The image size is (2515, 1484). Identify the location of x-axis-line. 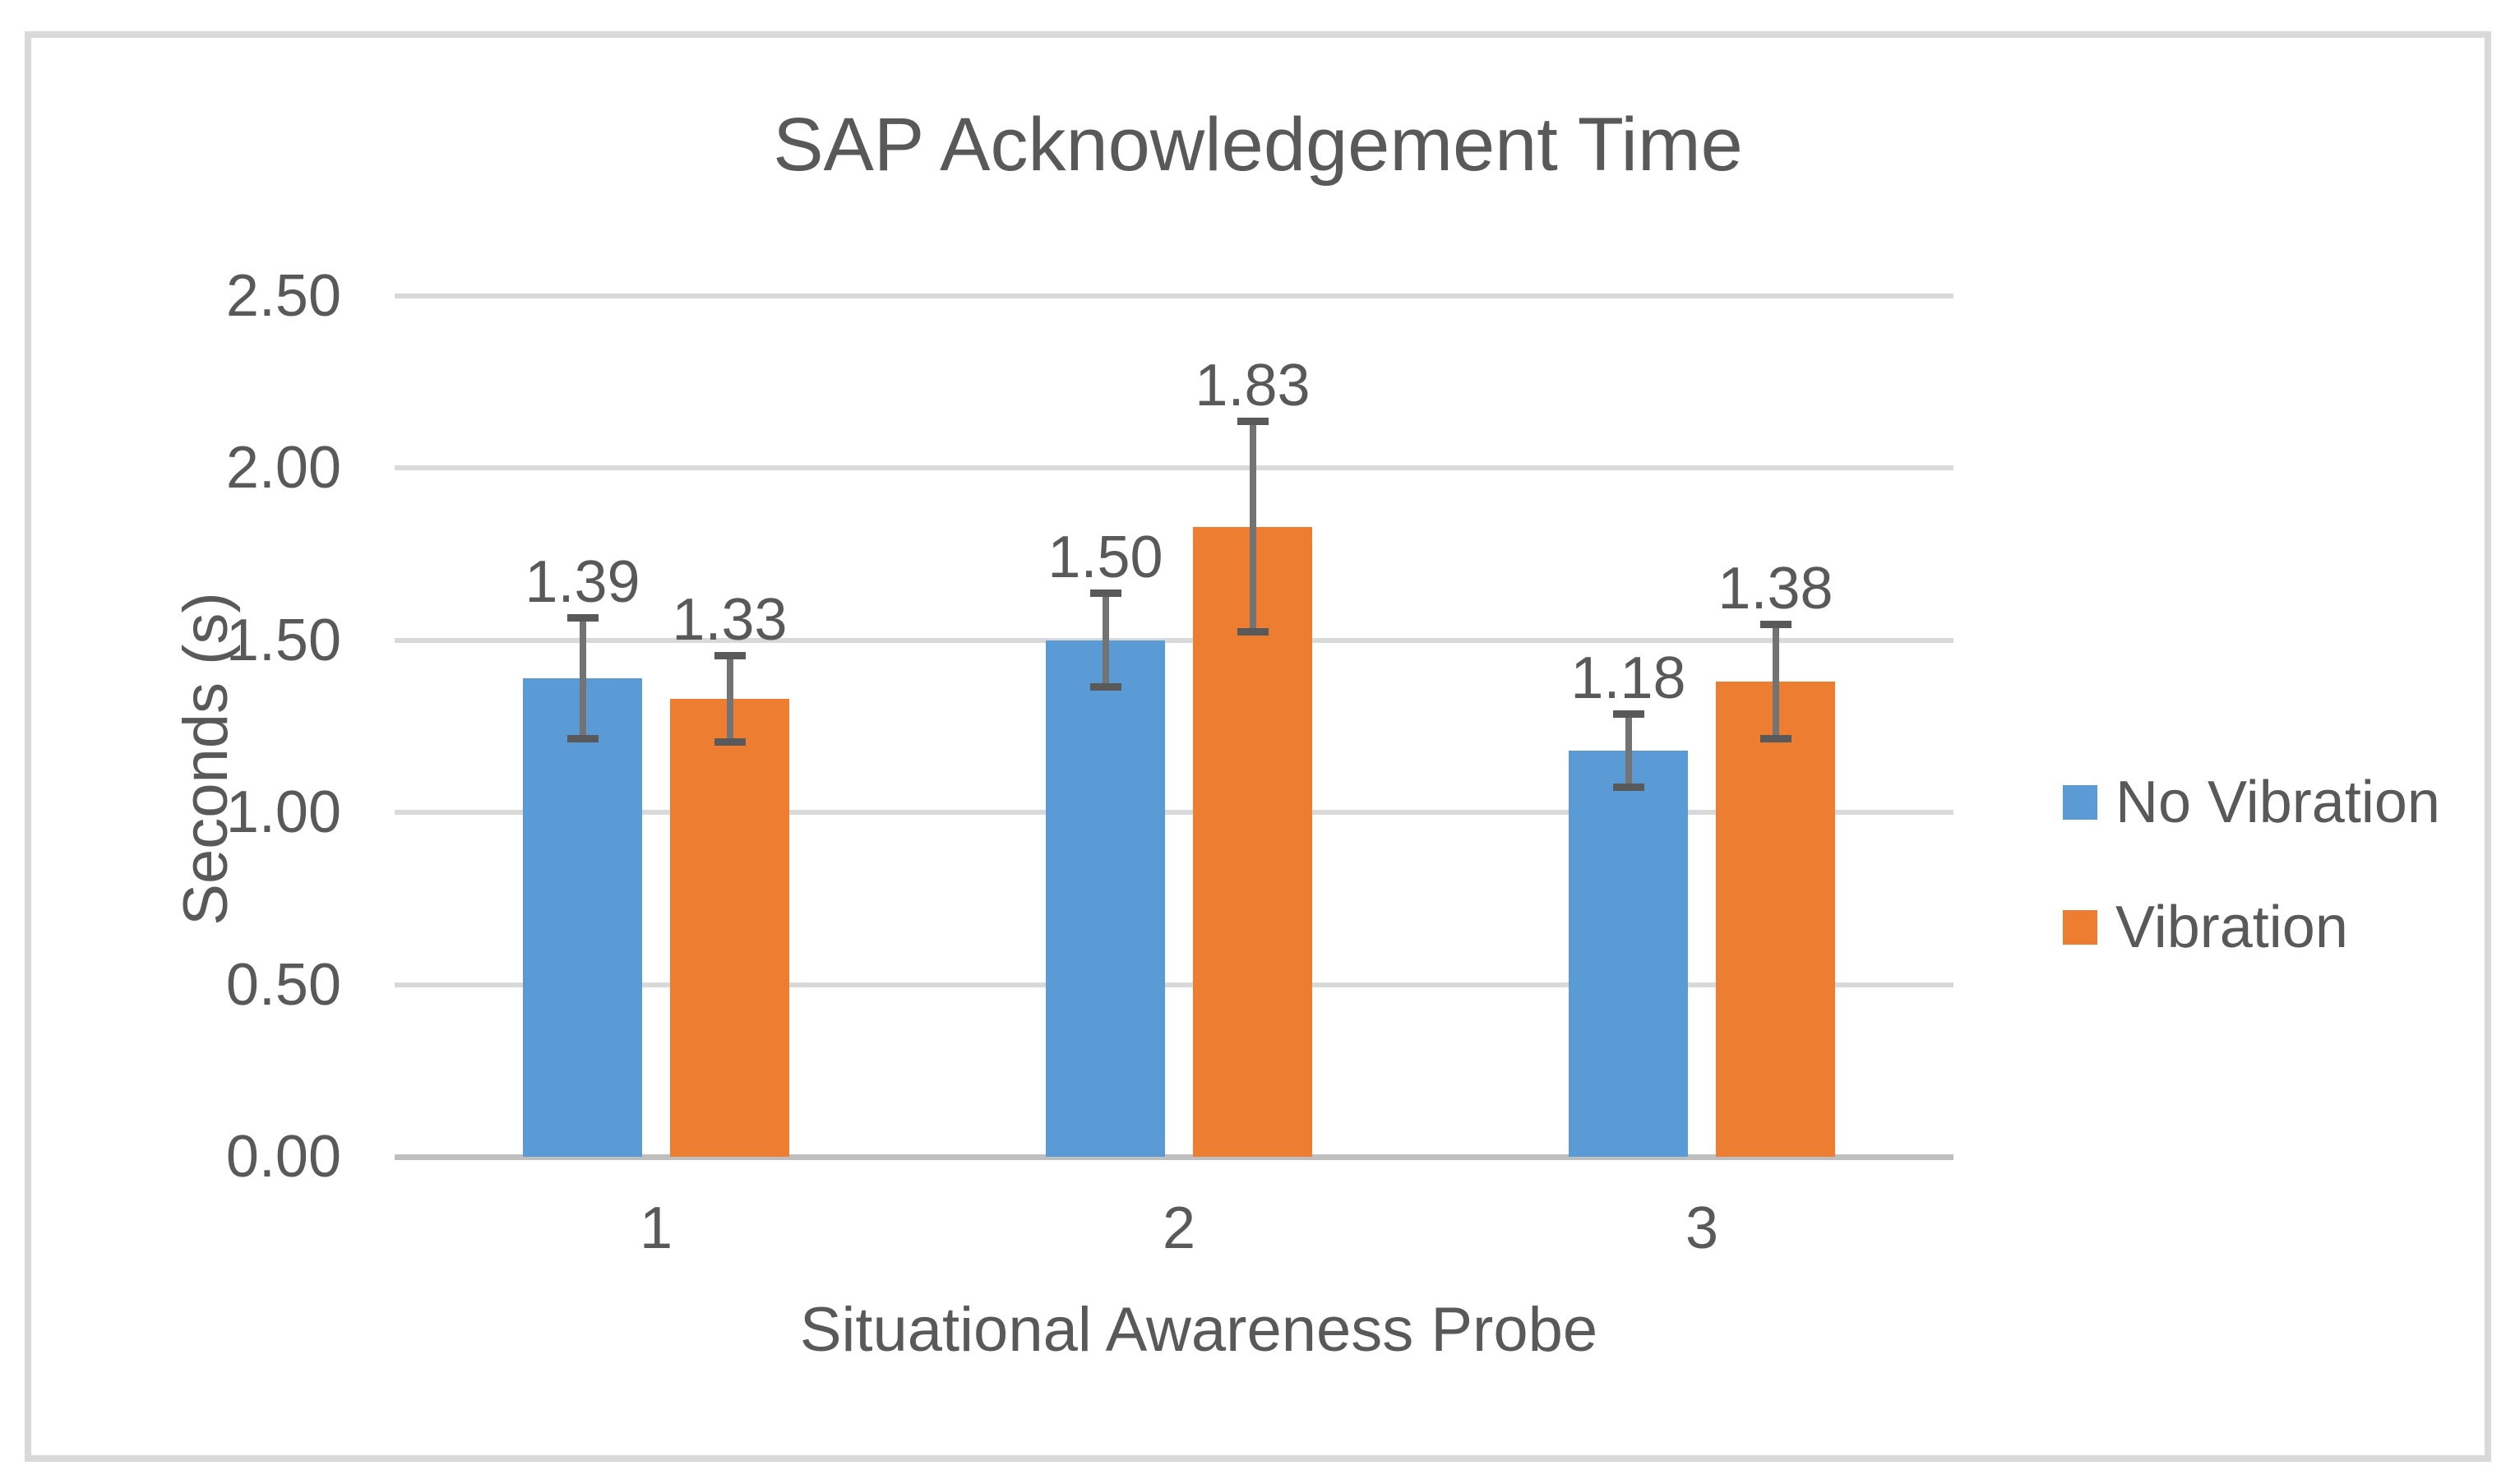
(1174, 1157).